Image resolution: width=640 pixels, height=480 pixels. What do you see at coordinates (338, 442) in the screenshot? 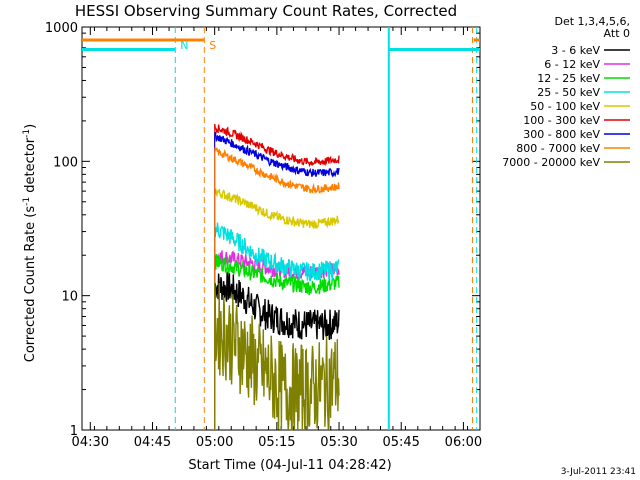
I see `x-tick-label: 05:30` at bounding box center [338, 442].